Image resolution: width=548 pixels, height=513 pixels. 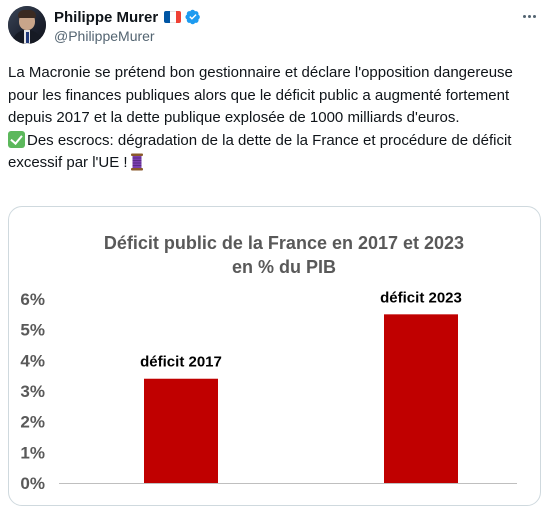 What do you see at coordinates (32, 360) in the screenshot?
I see `y-tick-label: 4%` at bounding box center [32, 360].